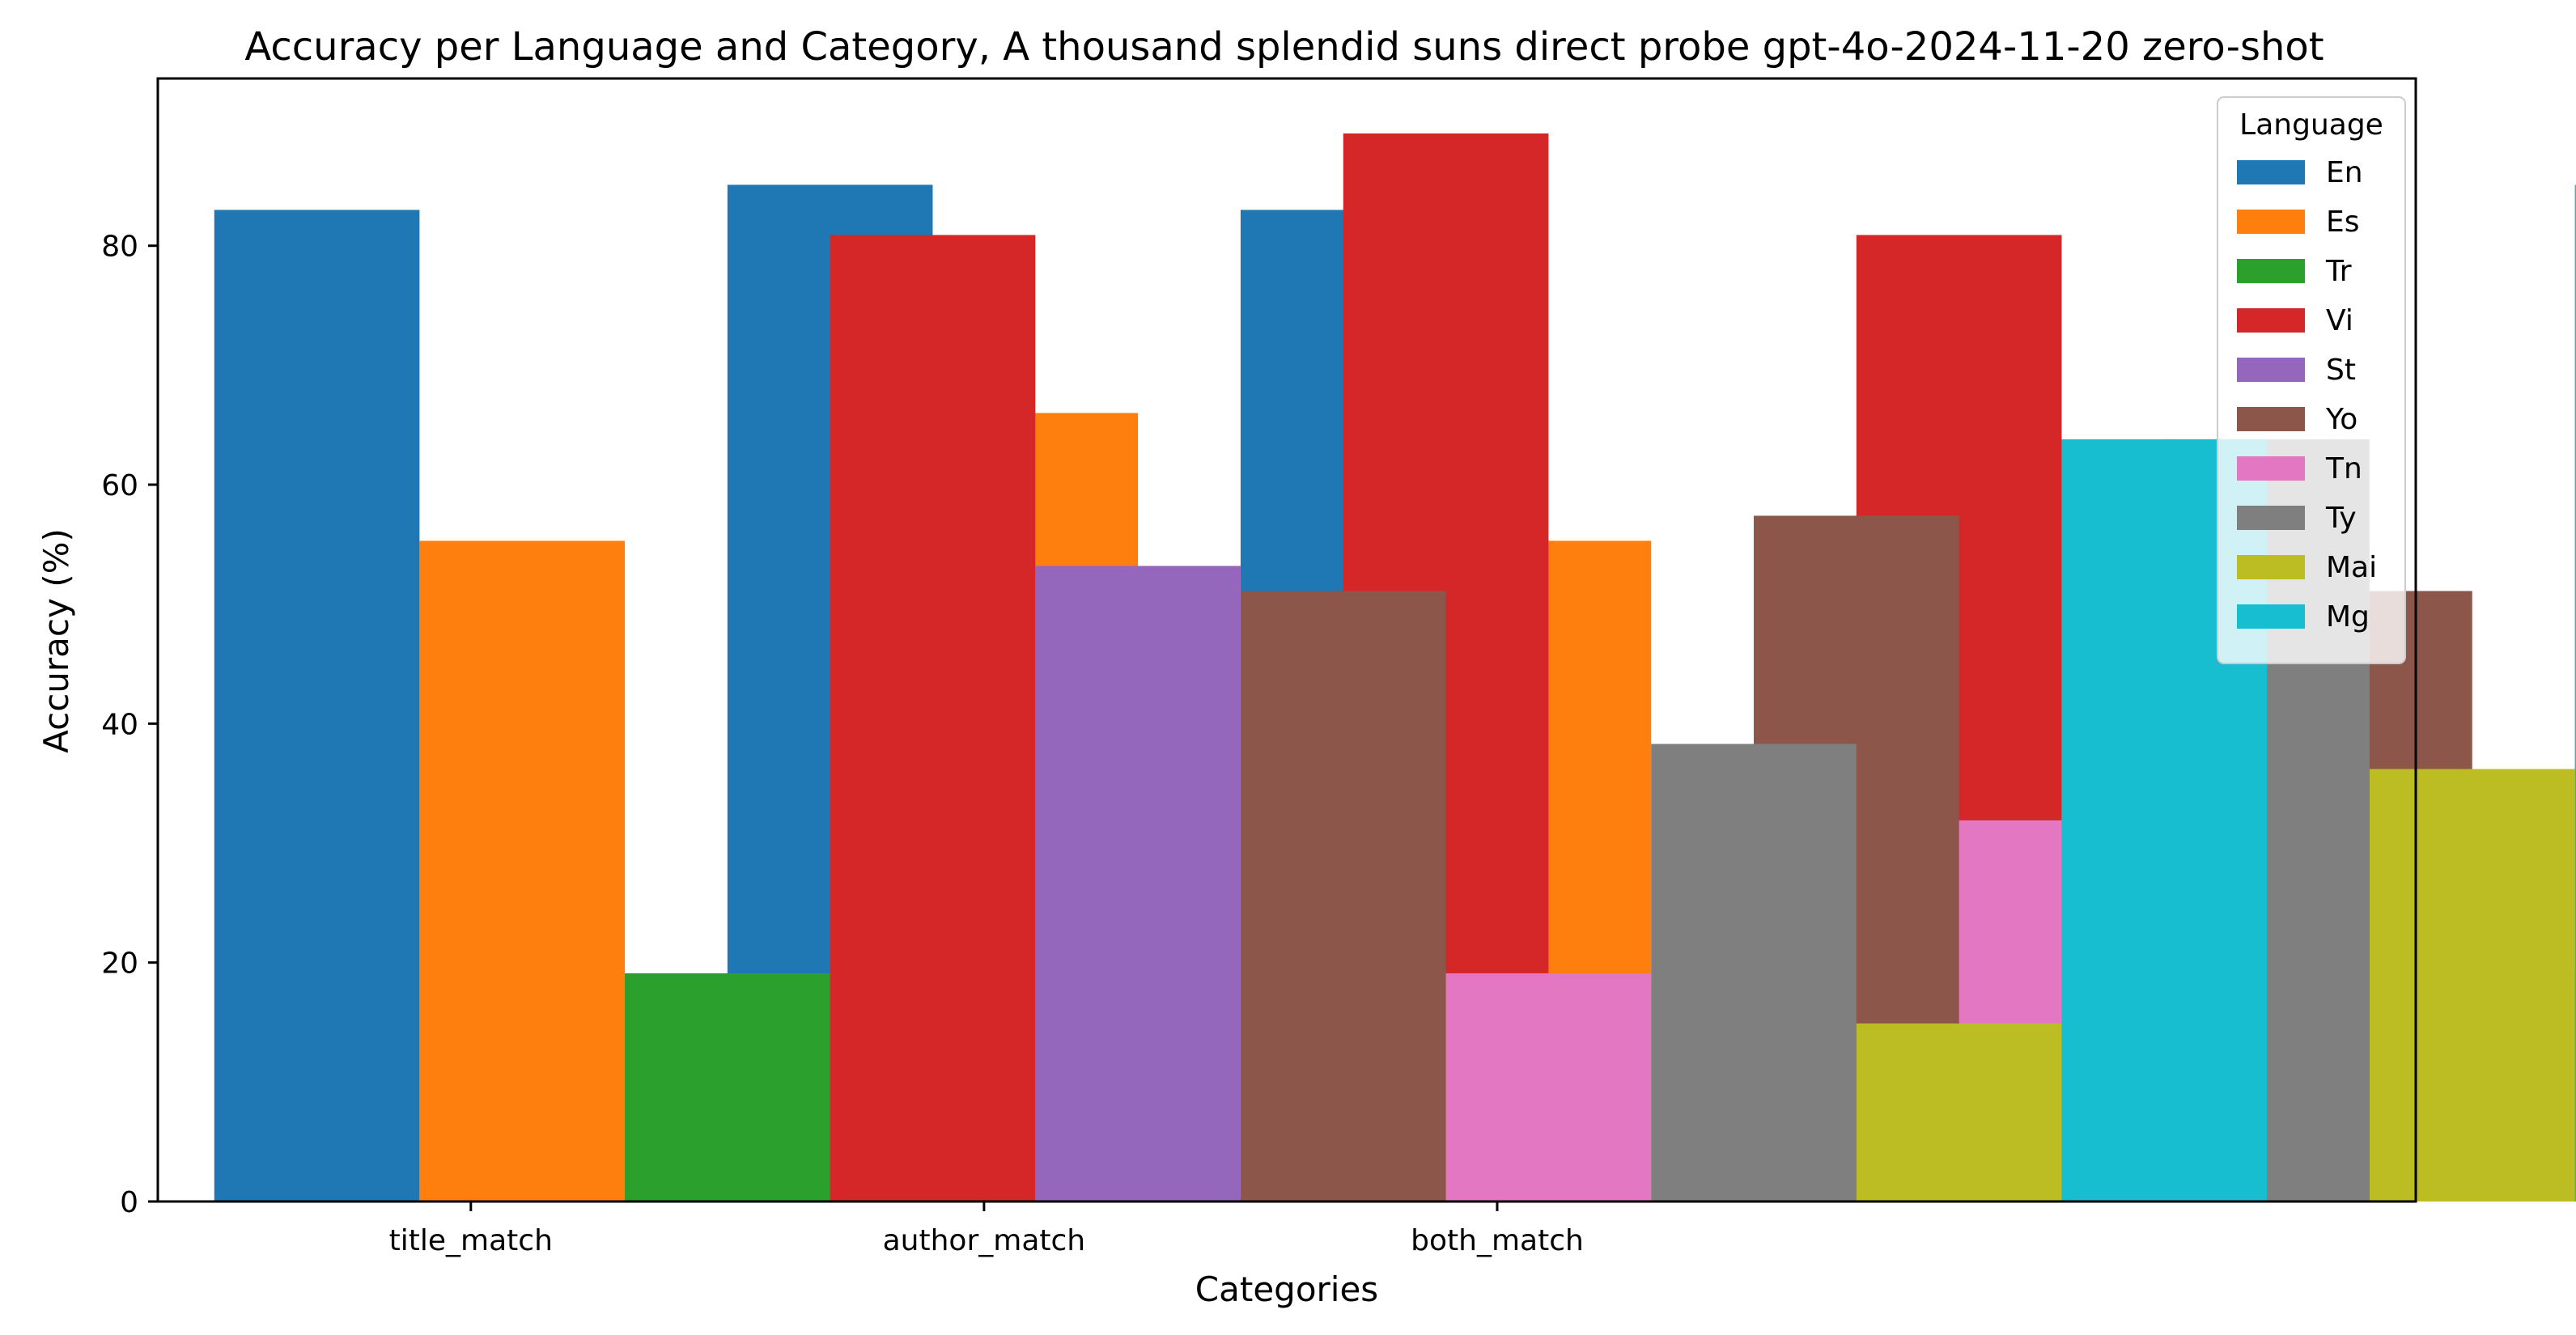  What do you see at coordinates (56, 640) in the screenshot?
I see `y-axis-label: Accuracy (%)` at bounding box center [56, 640].